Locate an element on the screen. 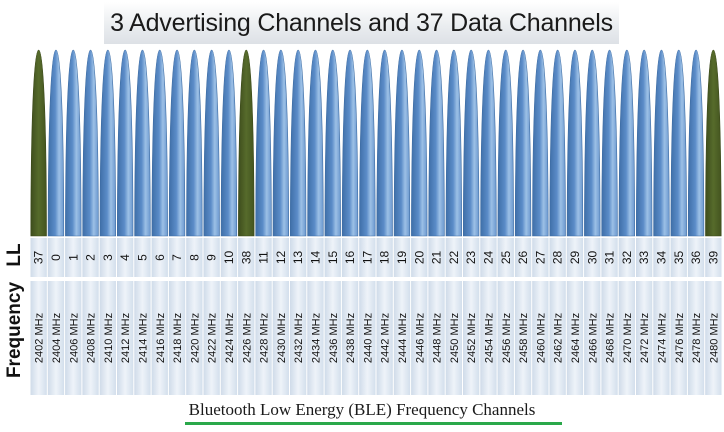 This screenshot has width=724, height=432. ll-channel-number: 22 is located at coordinates (454, 258).